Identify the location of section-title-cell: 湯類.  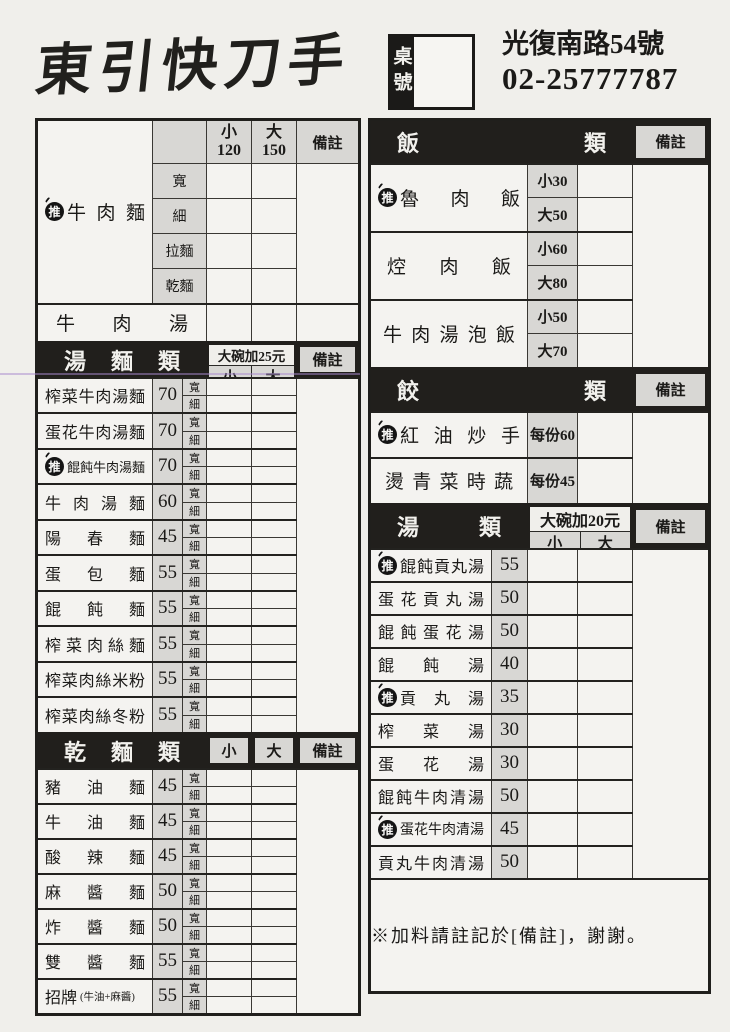
(449, 525).